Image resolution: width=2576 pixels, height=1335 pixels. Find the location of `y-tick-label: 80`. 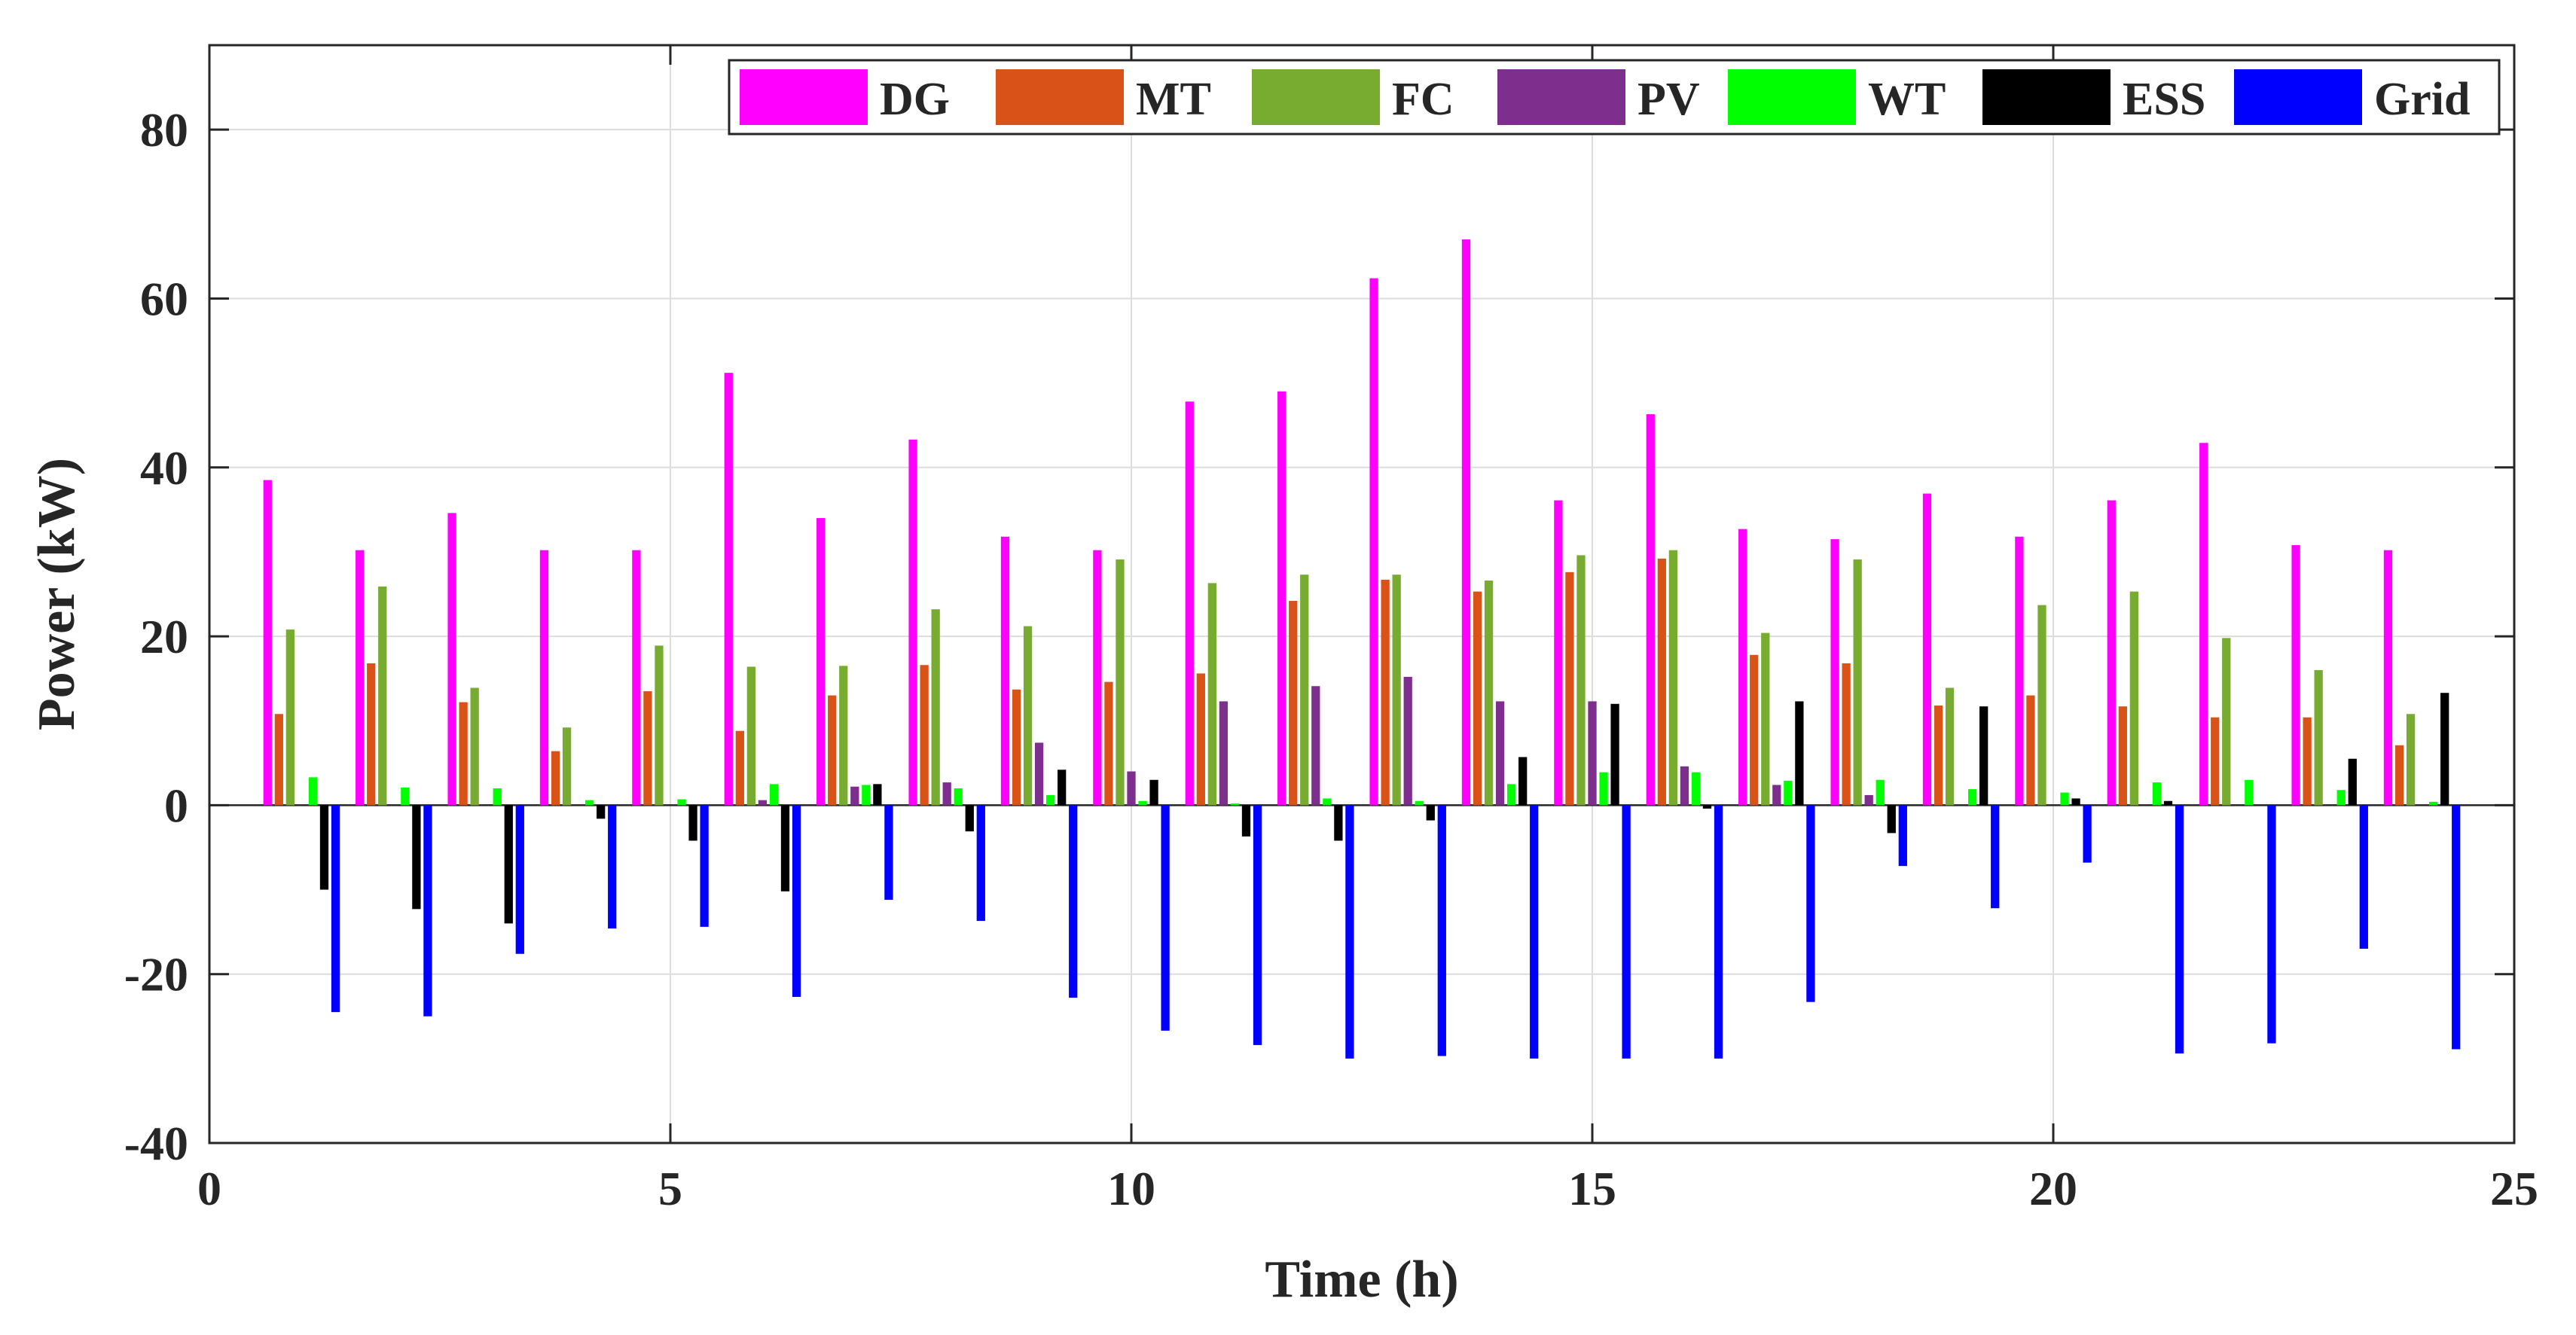

y-tick-label: 80 is located at coordinates (164, 130).